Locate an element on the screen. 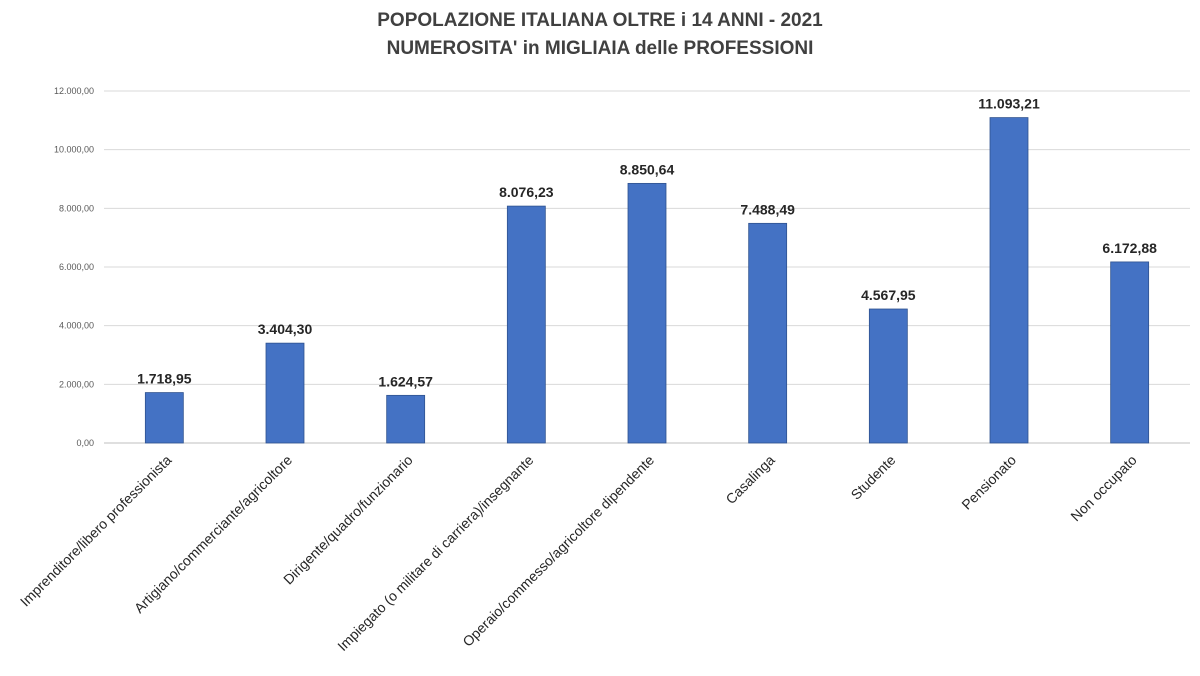 The width and height of the screenshot is (1200, 676). y-tick-label: 6.000,00 is located at coordinates (76, 267).